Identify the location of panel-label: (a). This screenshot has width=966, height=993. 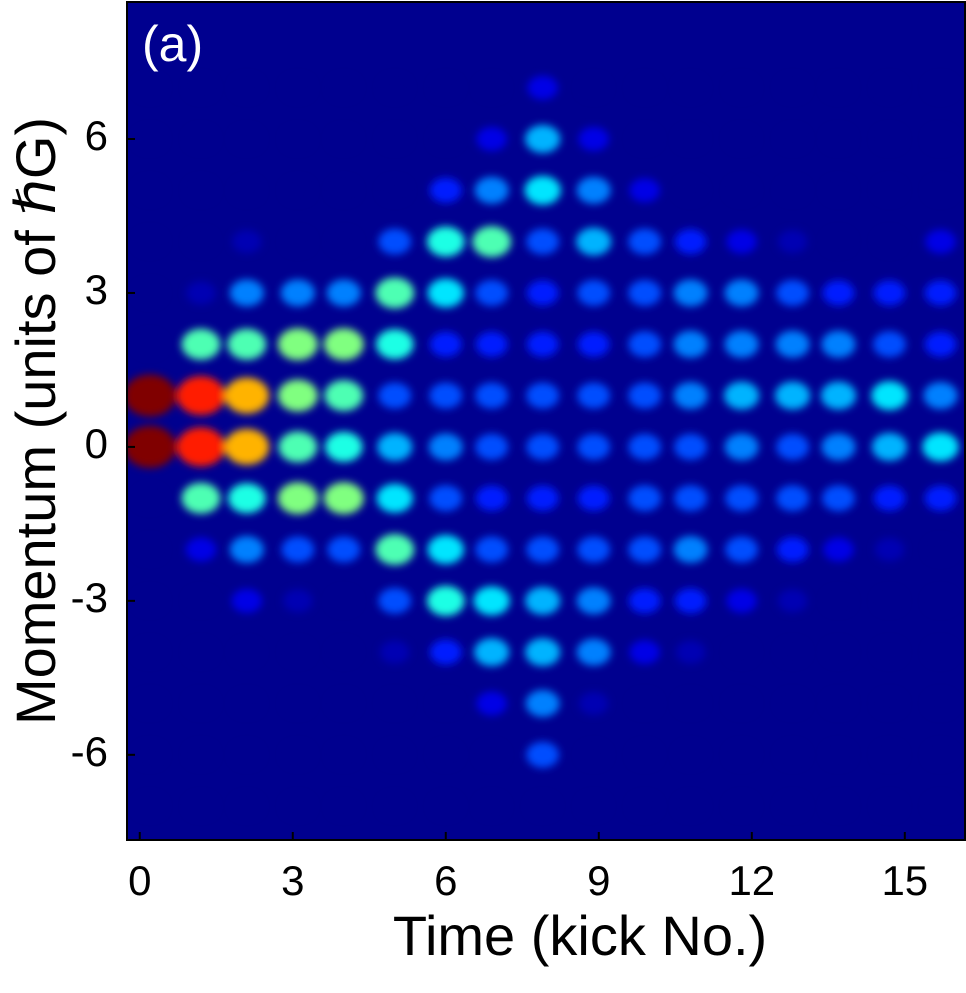
(172, 44).